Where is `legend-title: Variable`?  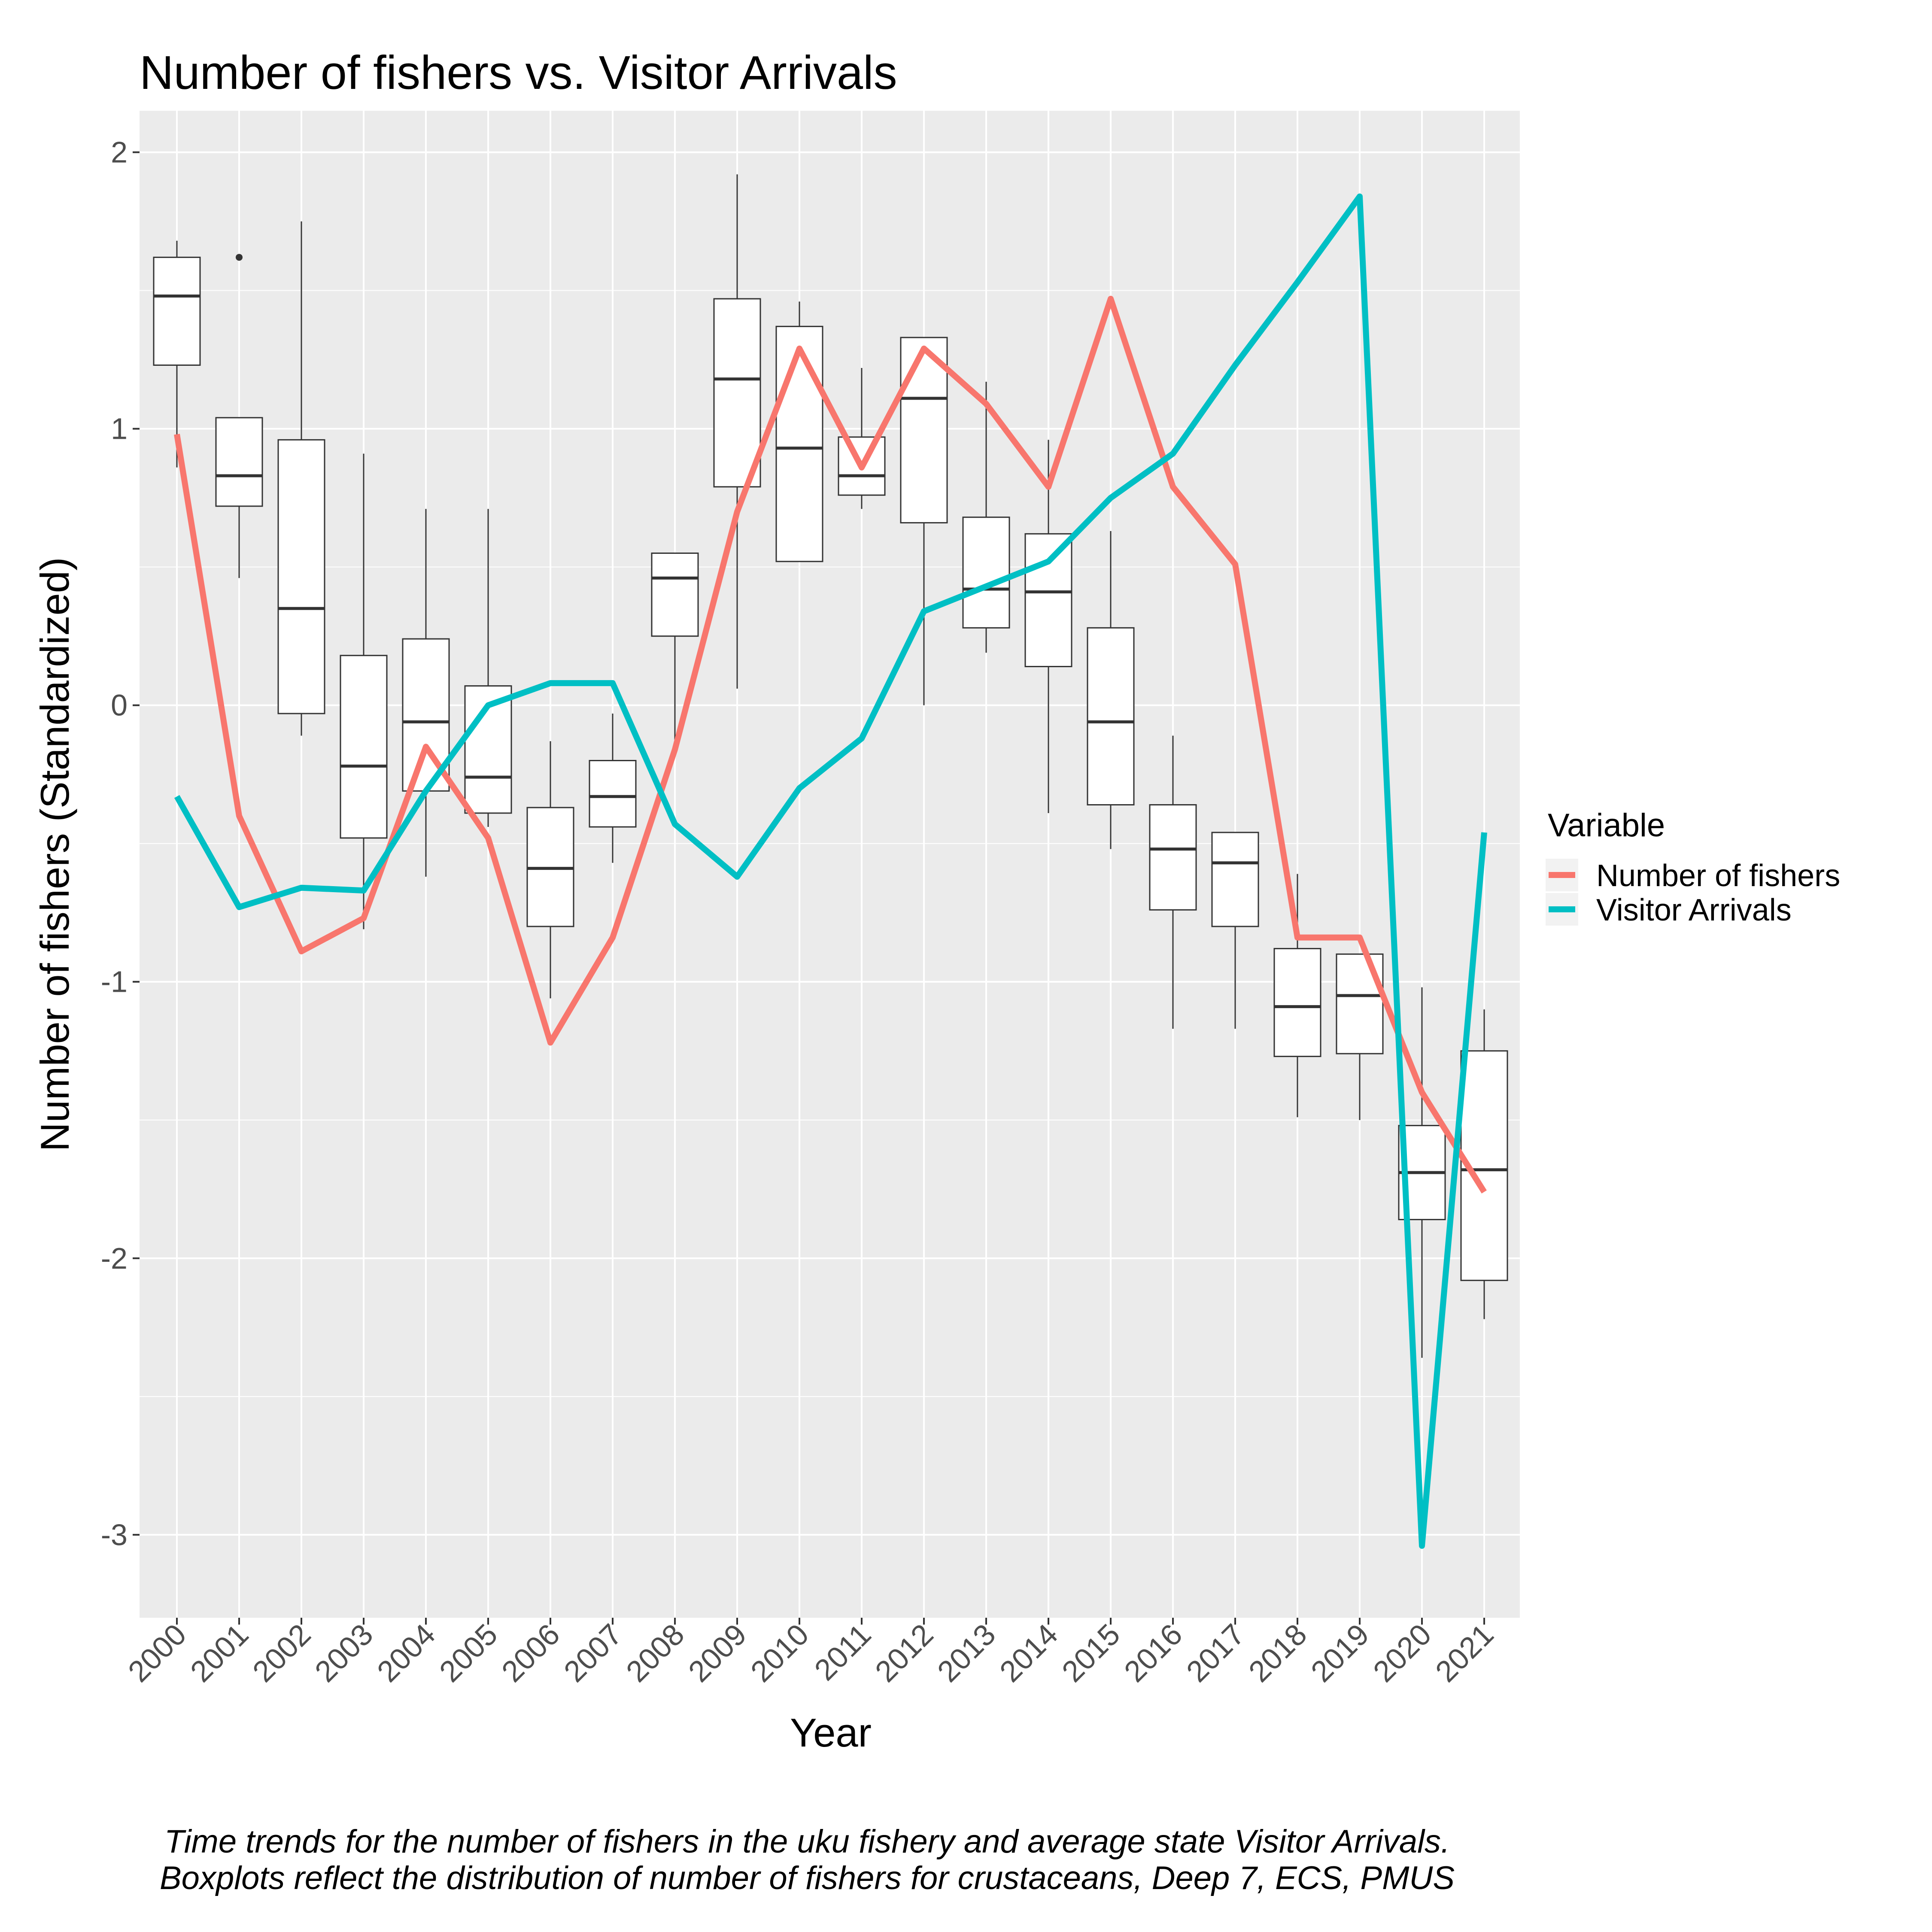 legend-title: Variable is located at coordinates (1606, 825).